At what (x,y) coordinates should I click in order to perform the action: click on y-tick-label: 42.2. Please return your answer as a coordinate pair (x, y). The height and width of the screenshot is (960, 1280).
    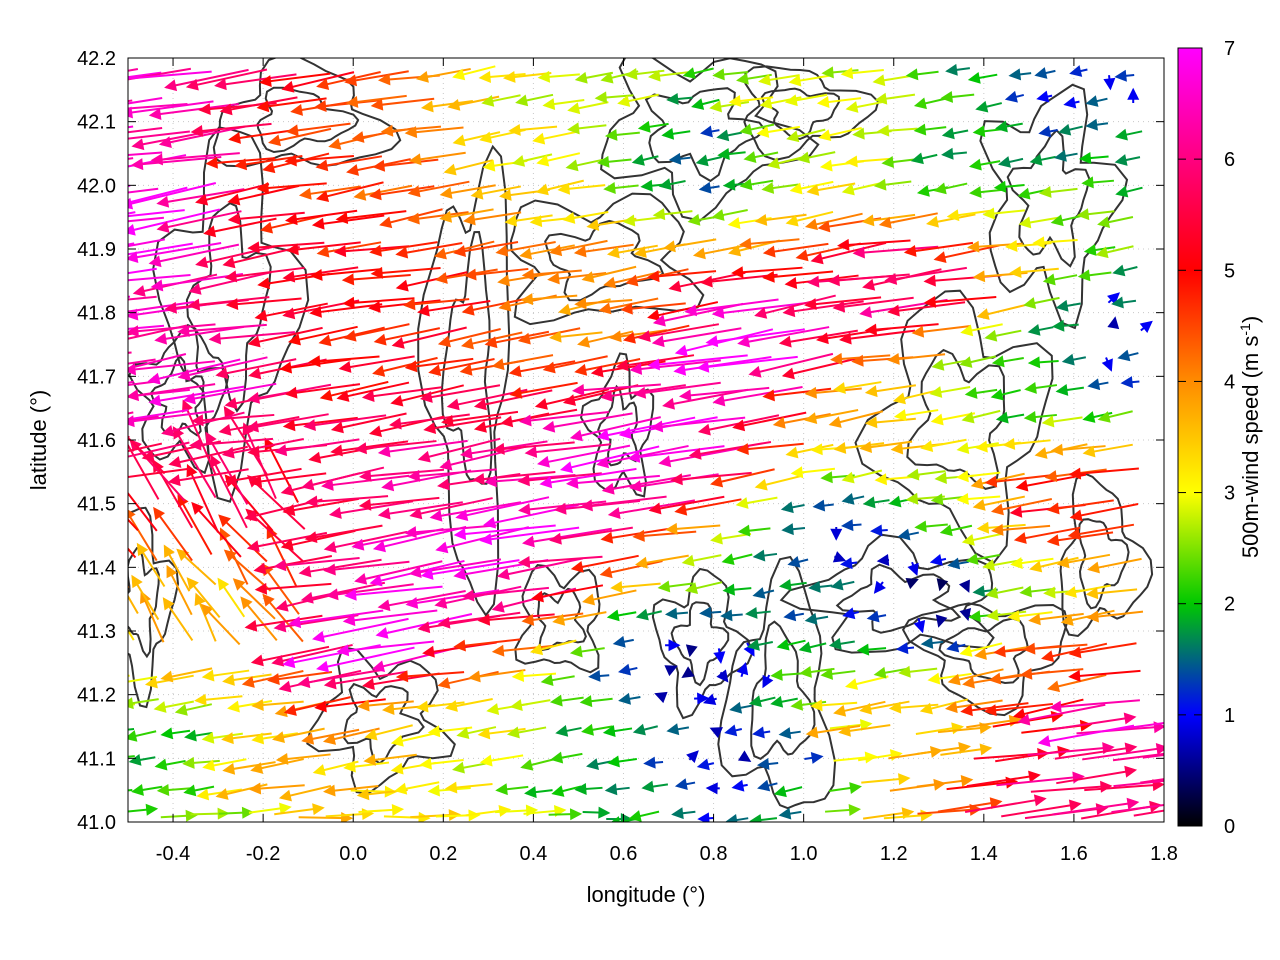
    Looking at the image, I should click on (96, 59).